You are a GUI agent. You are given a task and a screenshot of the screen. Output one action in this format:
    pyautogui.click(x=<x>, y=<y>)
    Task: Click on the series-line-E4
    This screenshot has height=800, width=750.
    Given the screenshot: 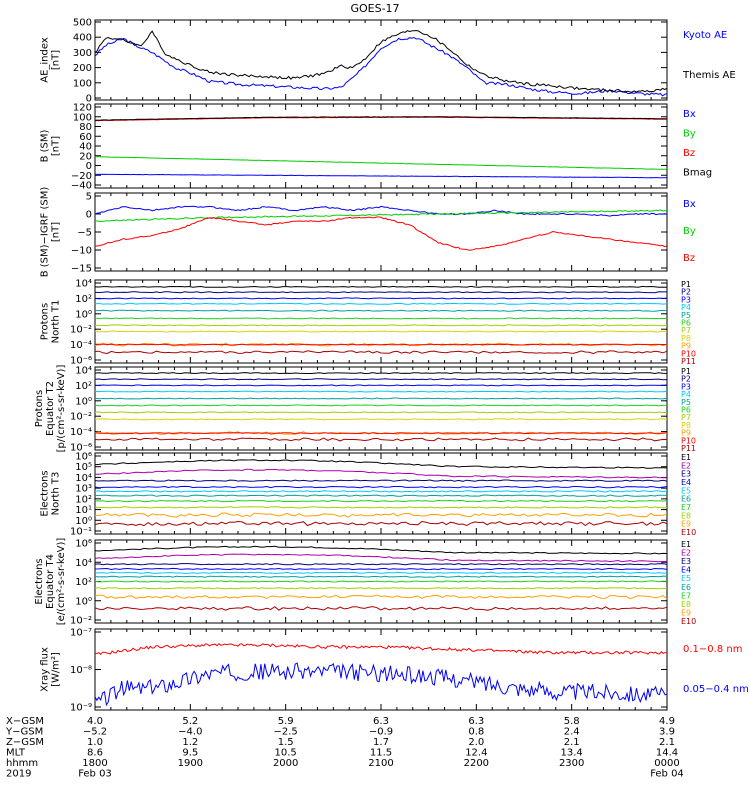 What is the action you would take?
    pyautogui.click(x=381, y=487)
    